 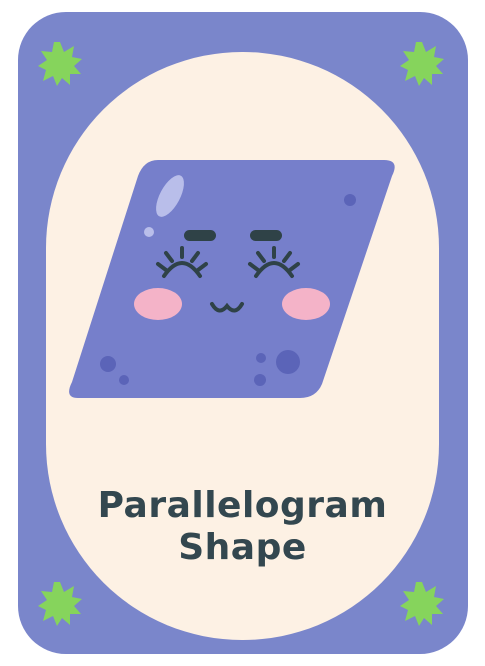 I want to click on shine-highlight, so click(x=170, y=196).